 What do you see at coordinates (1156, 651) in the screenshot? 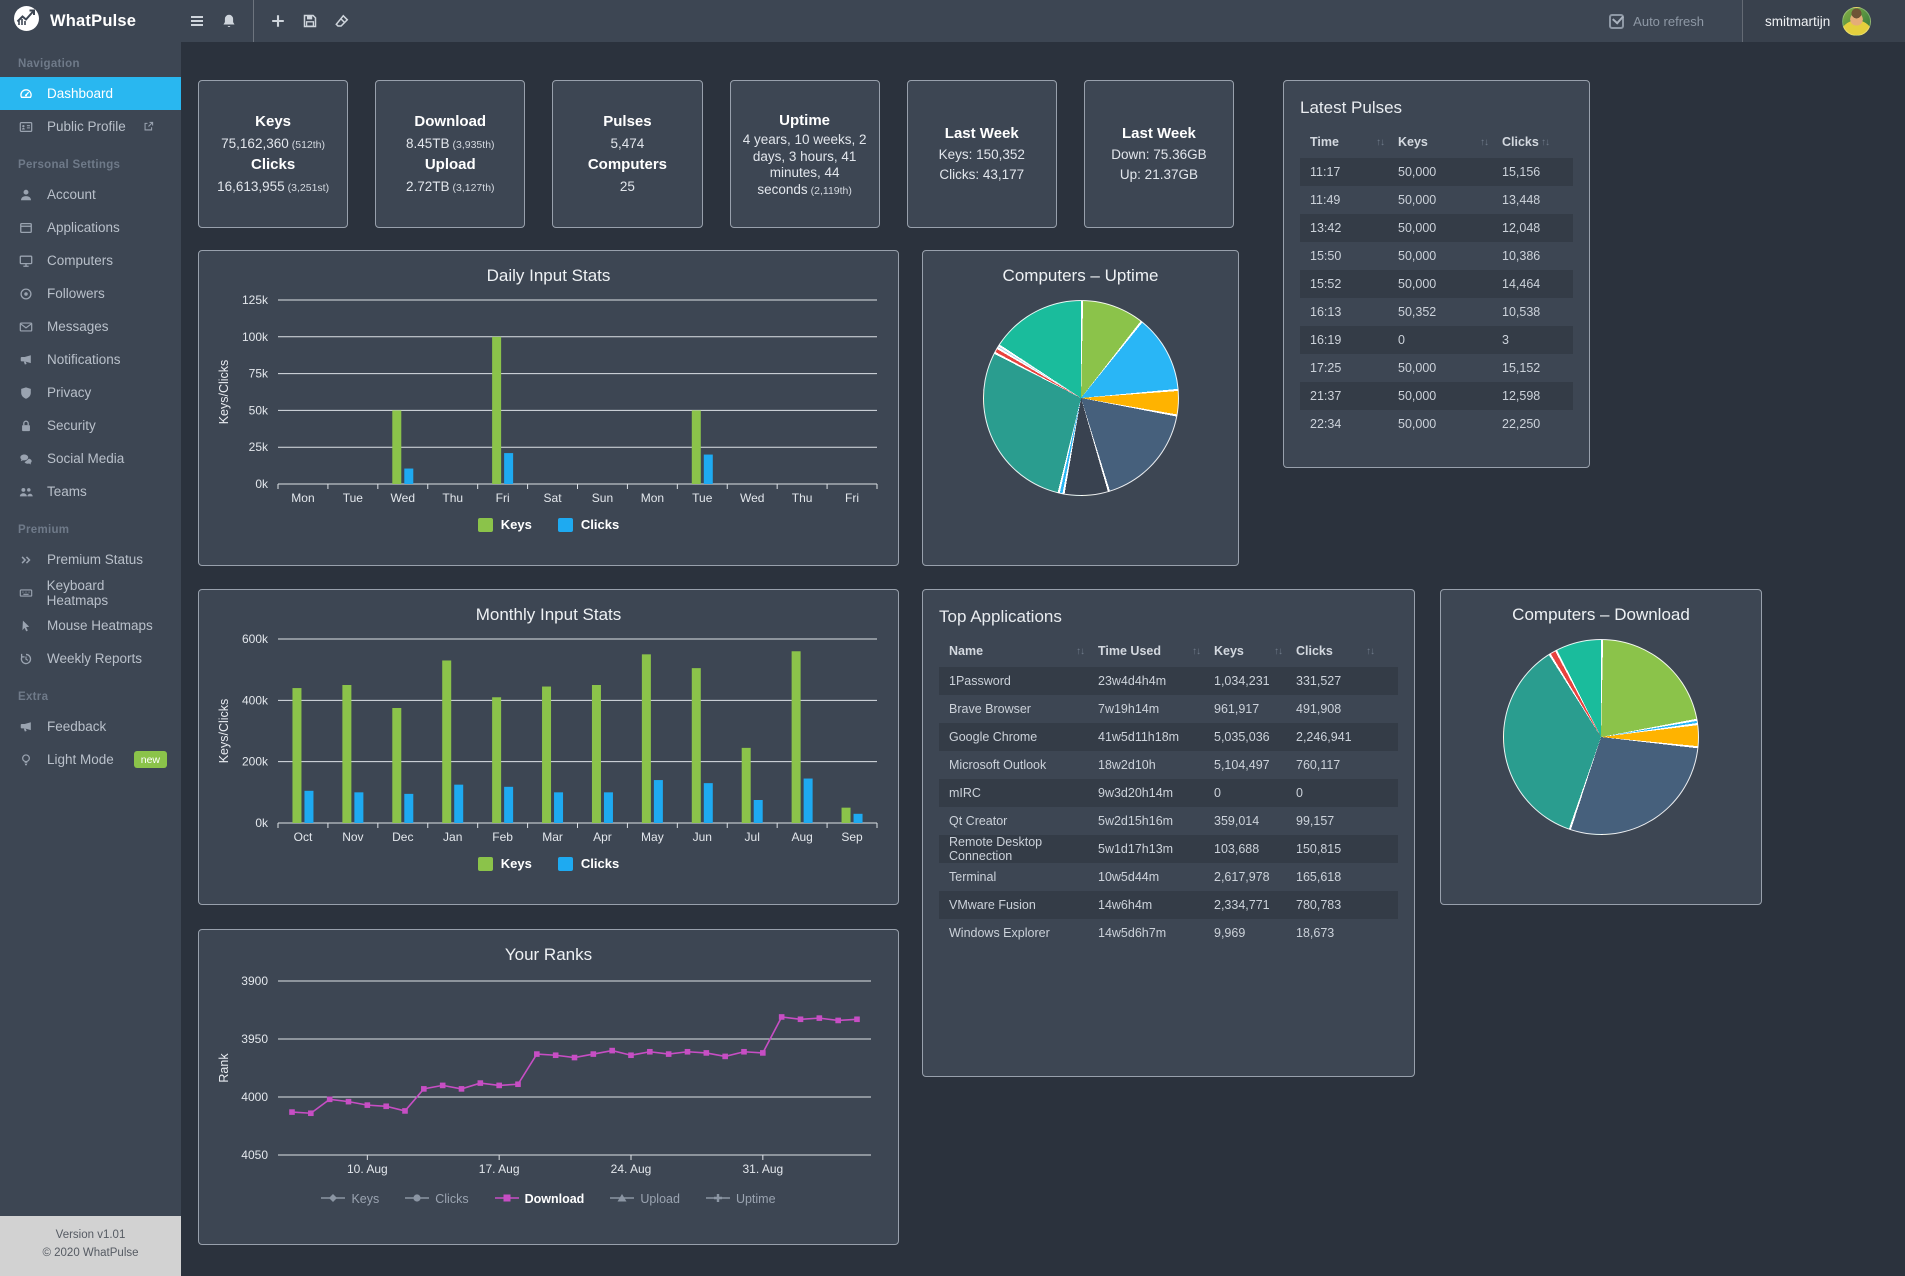
I see `column-header-time-used: Time Used ↑↓` at bounding box center [1156, 651].